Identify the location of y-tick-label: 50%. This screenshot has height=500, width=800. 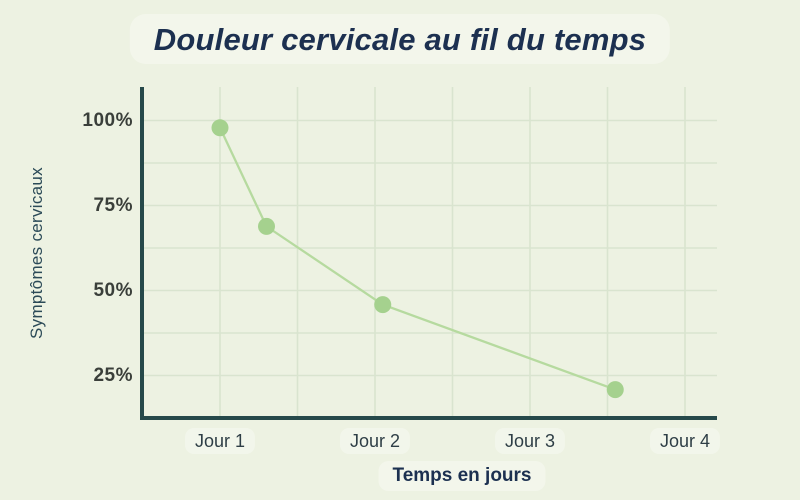
(113, 290).